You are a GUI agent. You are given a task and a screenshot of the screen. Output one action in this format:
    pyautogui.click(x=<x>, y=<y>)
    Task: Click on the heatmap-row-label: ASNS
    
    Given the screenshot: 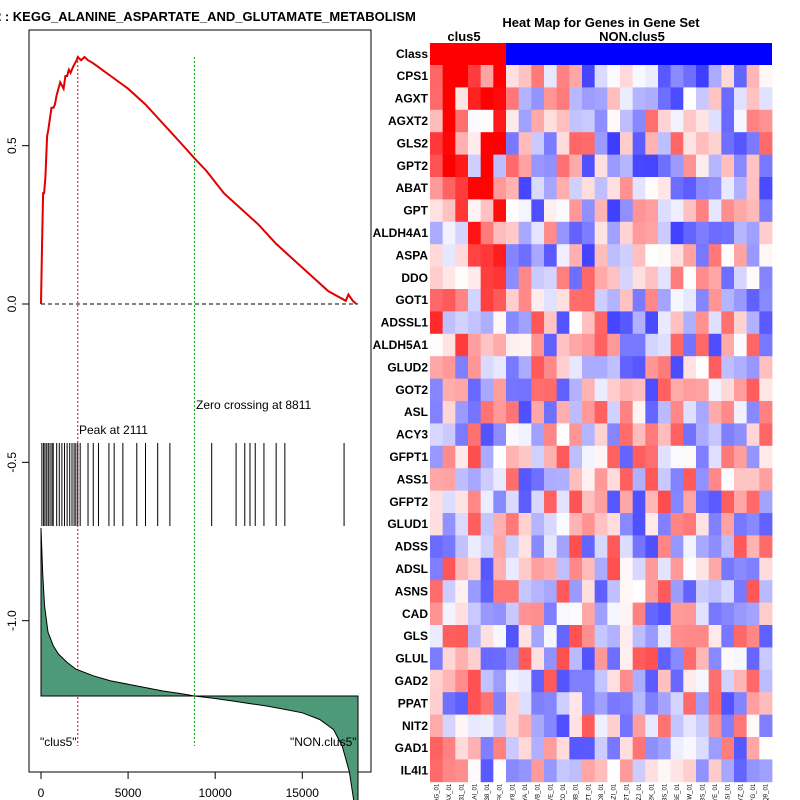 What is the action you would take?
    pyautogui.click(x=411, y=591)
    